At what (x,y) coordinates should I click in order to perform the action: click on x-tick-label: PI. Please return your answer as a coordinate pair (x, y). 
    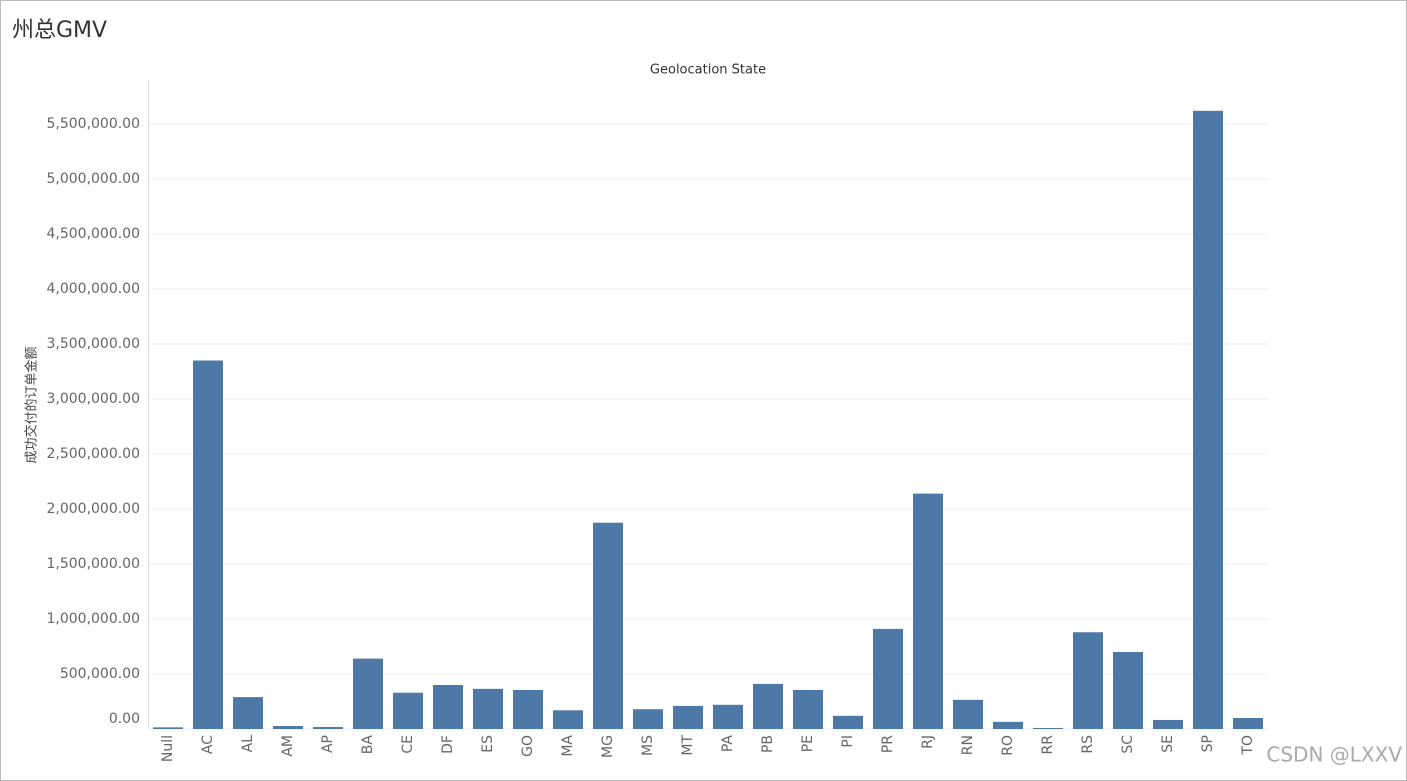
    Looking at the image, I should click on (848, 741).